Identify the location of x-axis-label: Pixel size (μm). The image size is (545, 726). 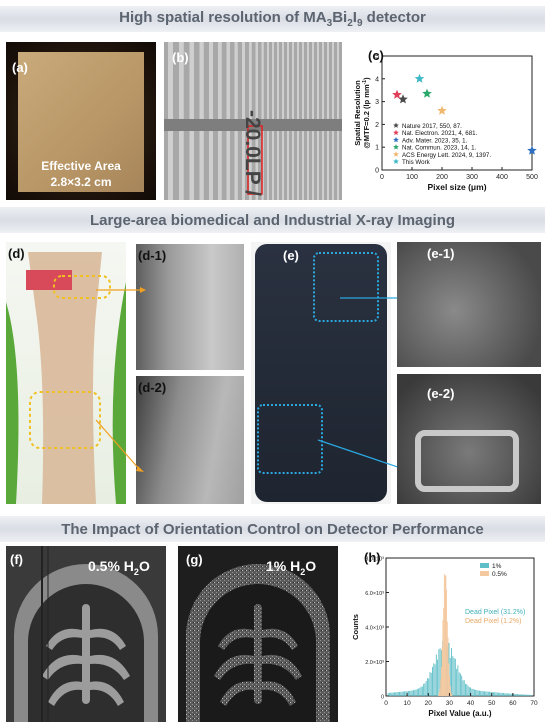
(456, 187).